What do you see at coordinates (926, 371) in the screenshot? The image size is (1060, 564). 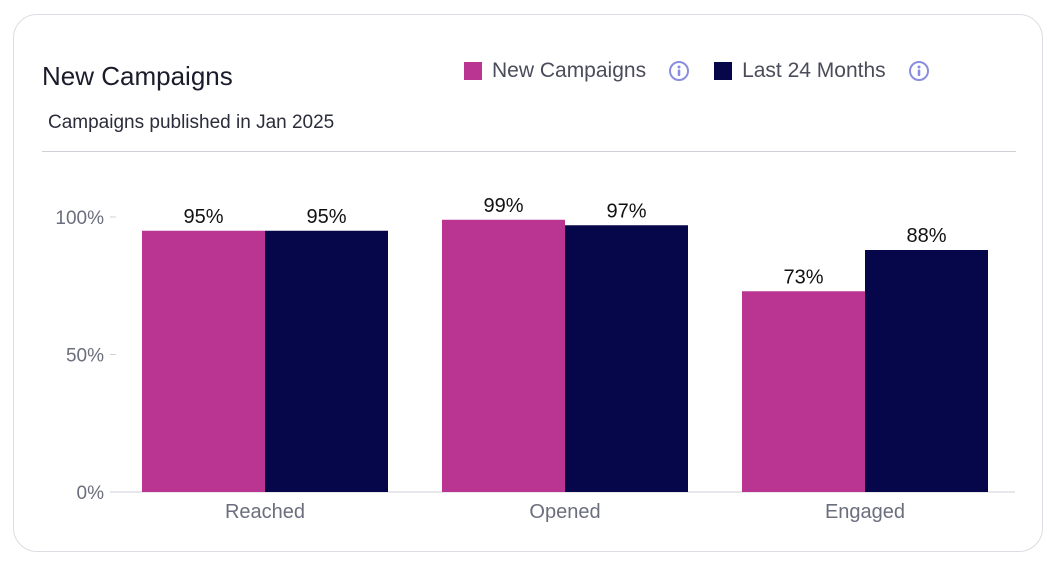 I see `bar-engaged-last-24-months` at bounding box center [926, 371].